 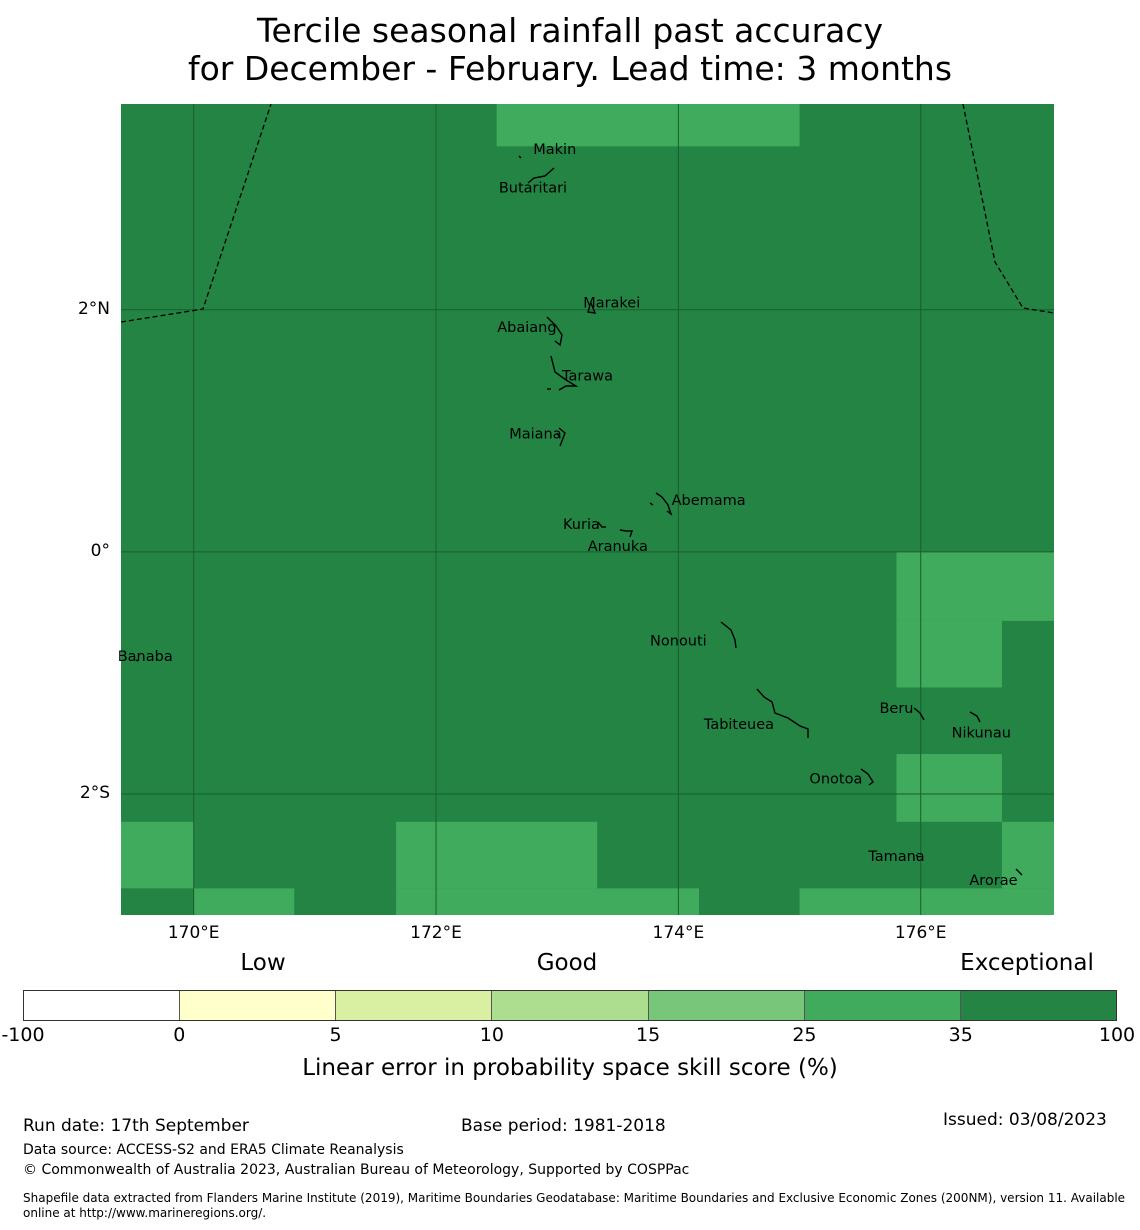 I want to click on island-abemama, so click(x=661, y=504).